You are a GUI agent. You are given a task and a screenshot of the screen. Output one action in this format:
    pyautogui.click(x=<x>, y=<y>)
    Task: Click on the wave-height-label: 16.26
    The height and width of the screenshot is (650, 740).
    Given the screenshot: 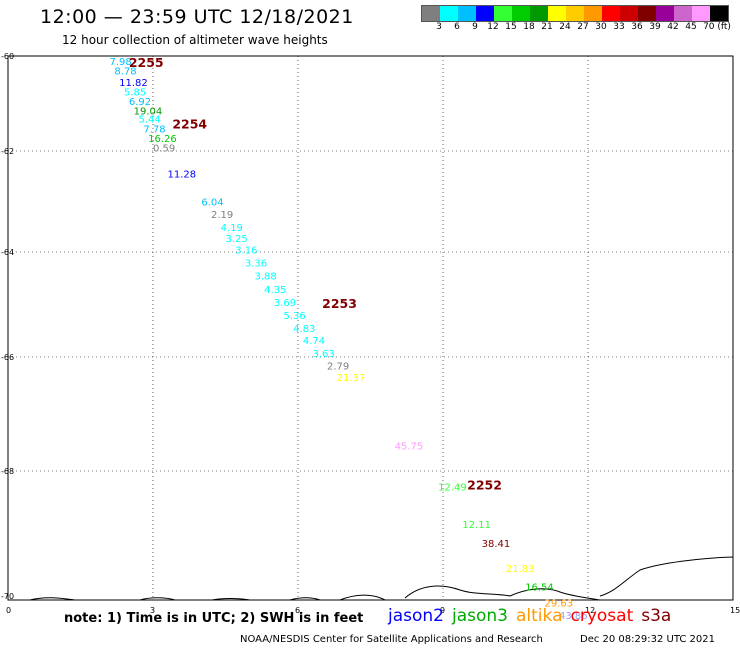 What is the action you would take?
    pyautogui.click(x=162, y=139)
    